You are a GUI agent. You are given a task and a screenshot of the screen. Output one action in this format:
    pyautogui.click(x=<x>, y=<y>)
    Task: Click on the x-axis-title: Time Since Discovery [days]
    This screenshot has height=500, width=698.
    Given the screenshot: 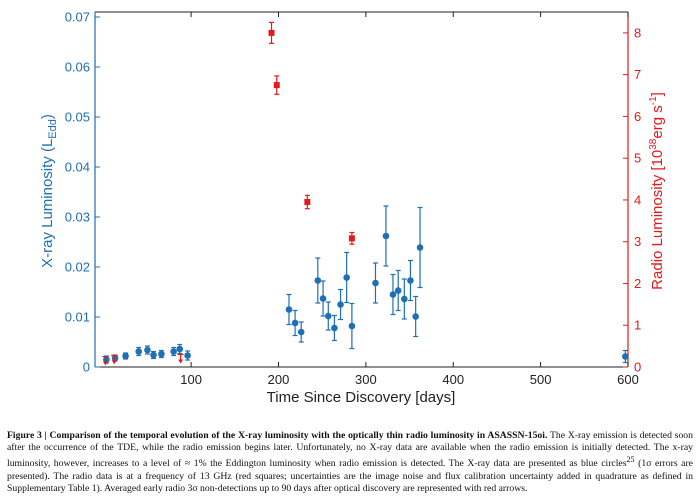 What is the action you would take?
    pyautogui.click(x=361, y=397)
    